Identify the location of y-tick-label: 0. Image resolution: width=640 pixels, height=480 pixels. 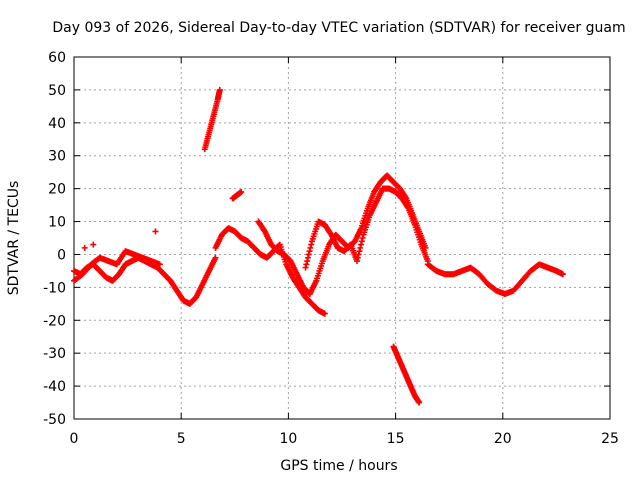
(61, 255).